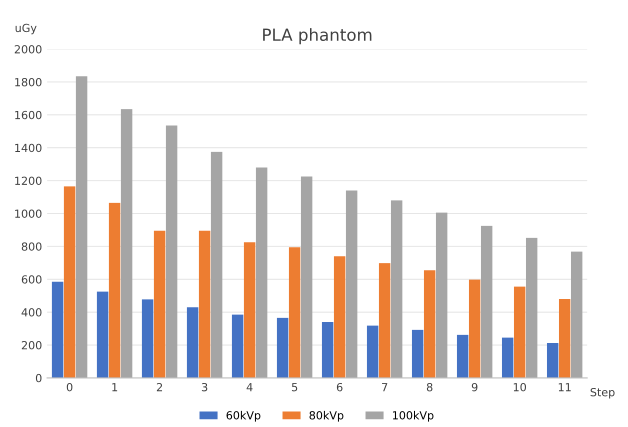 This screenshot has height=427, width=628. I want to click on y-tick-label: 1400, so click(28, 148).